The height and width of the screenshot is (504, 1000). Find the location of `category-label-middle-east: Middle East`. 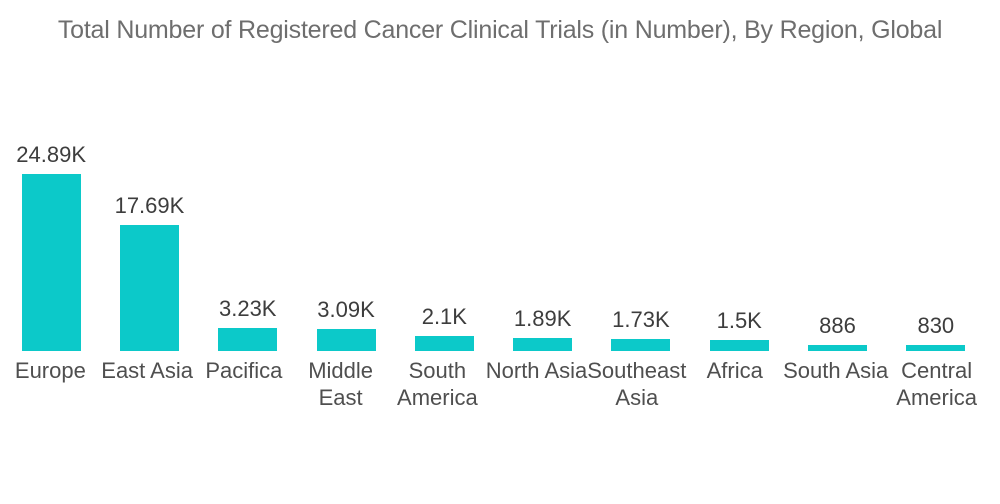

category-label-middle-east: Middle East is located at coordinates (341, 384).